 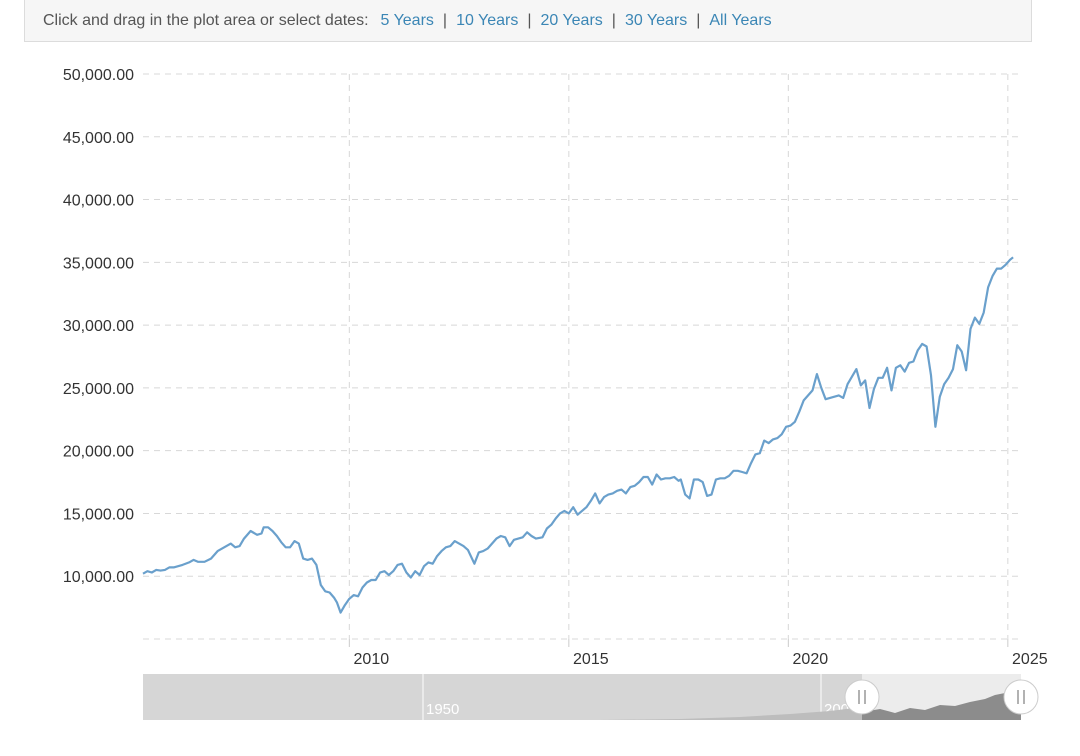 What do you see at coordinates (407, 20) in the screenshot?
I see `range-5-years: 5 Years` at bounding box center [407, 20].